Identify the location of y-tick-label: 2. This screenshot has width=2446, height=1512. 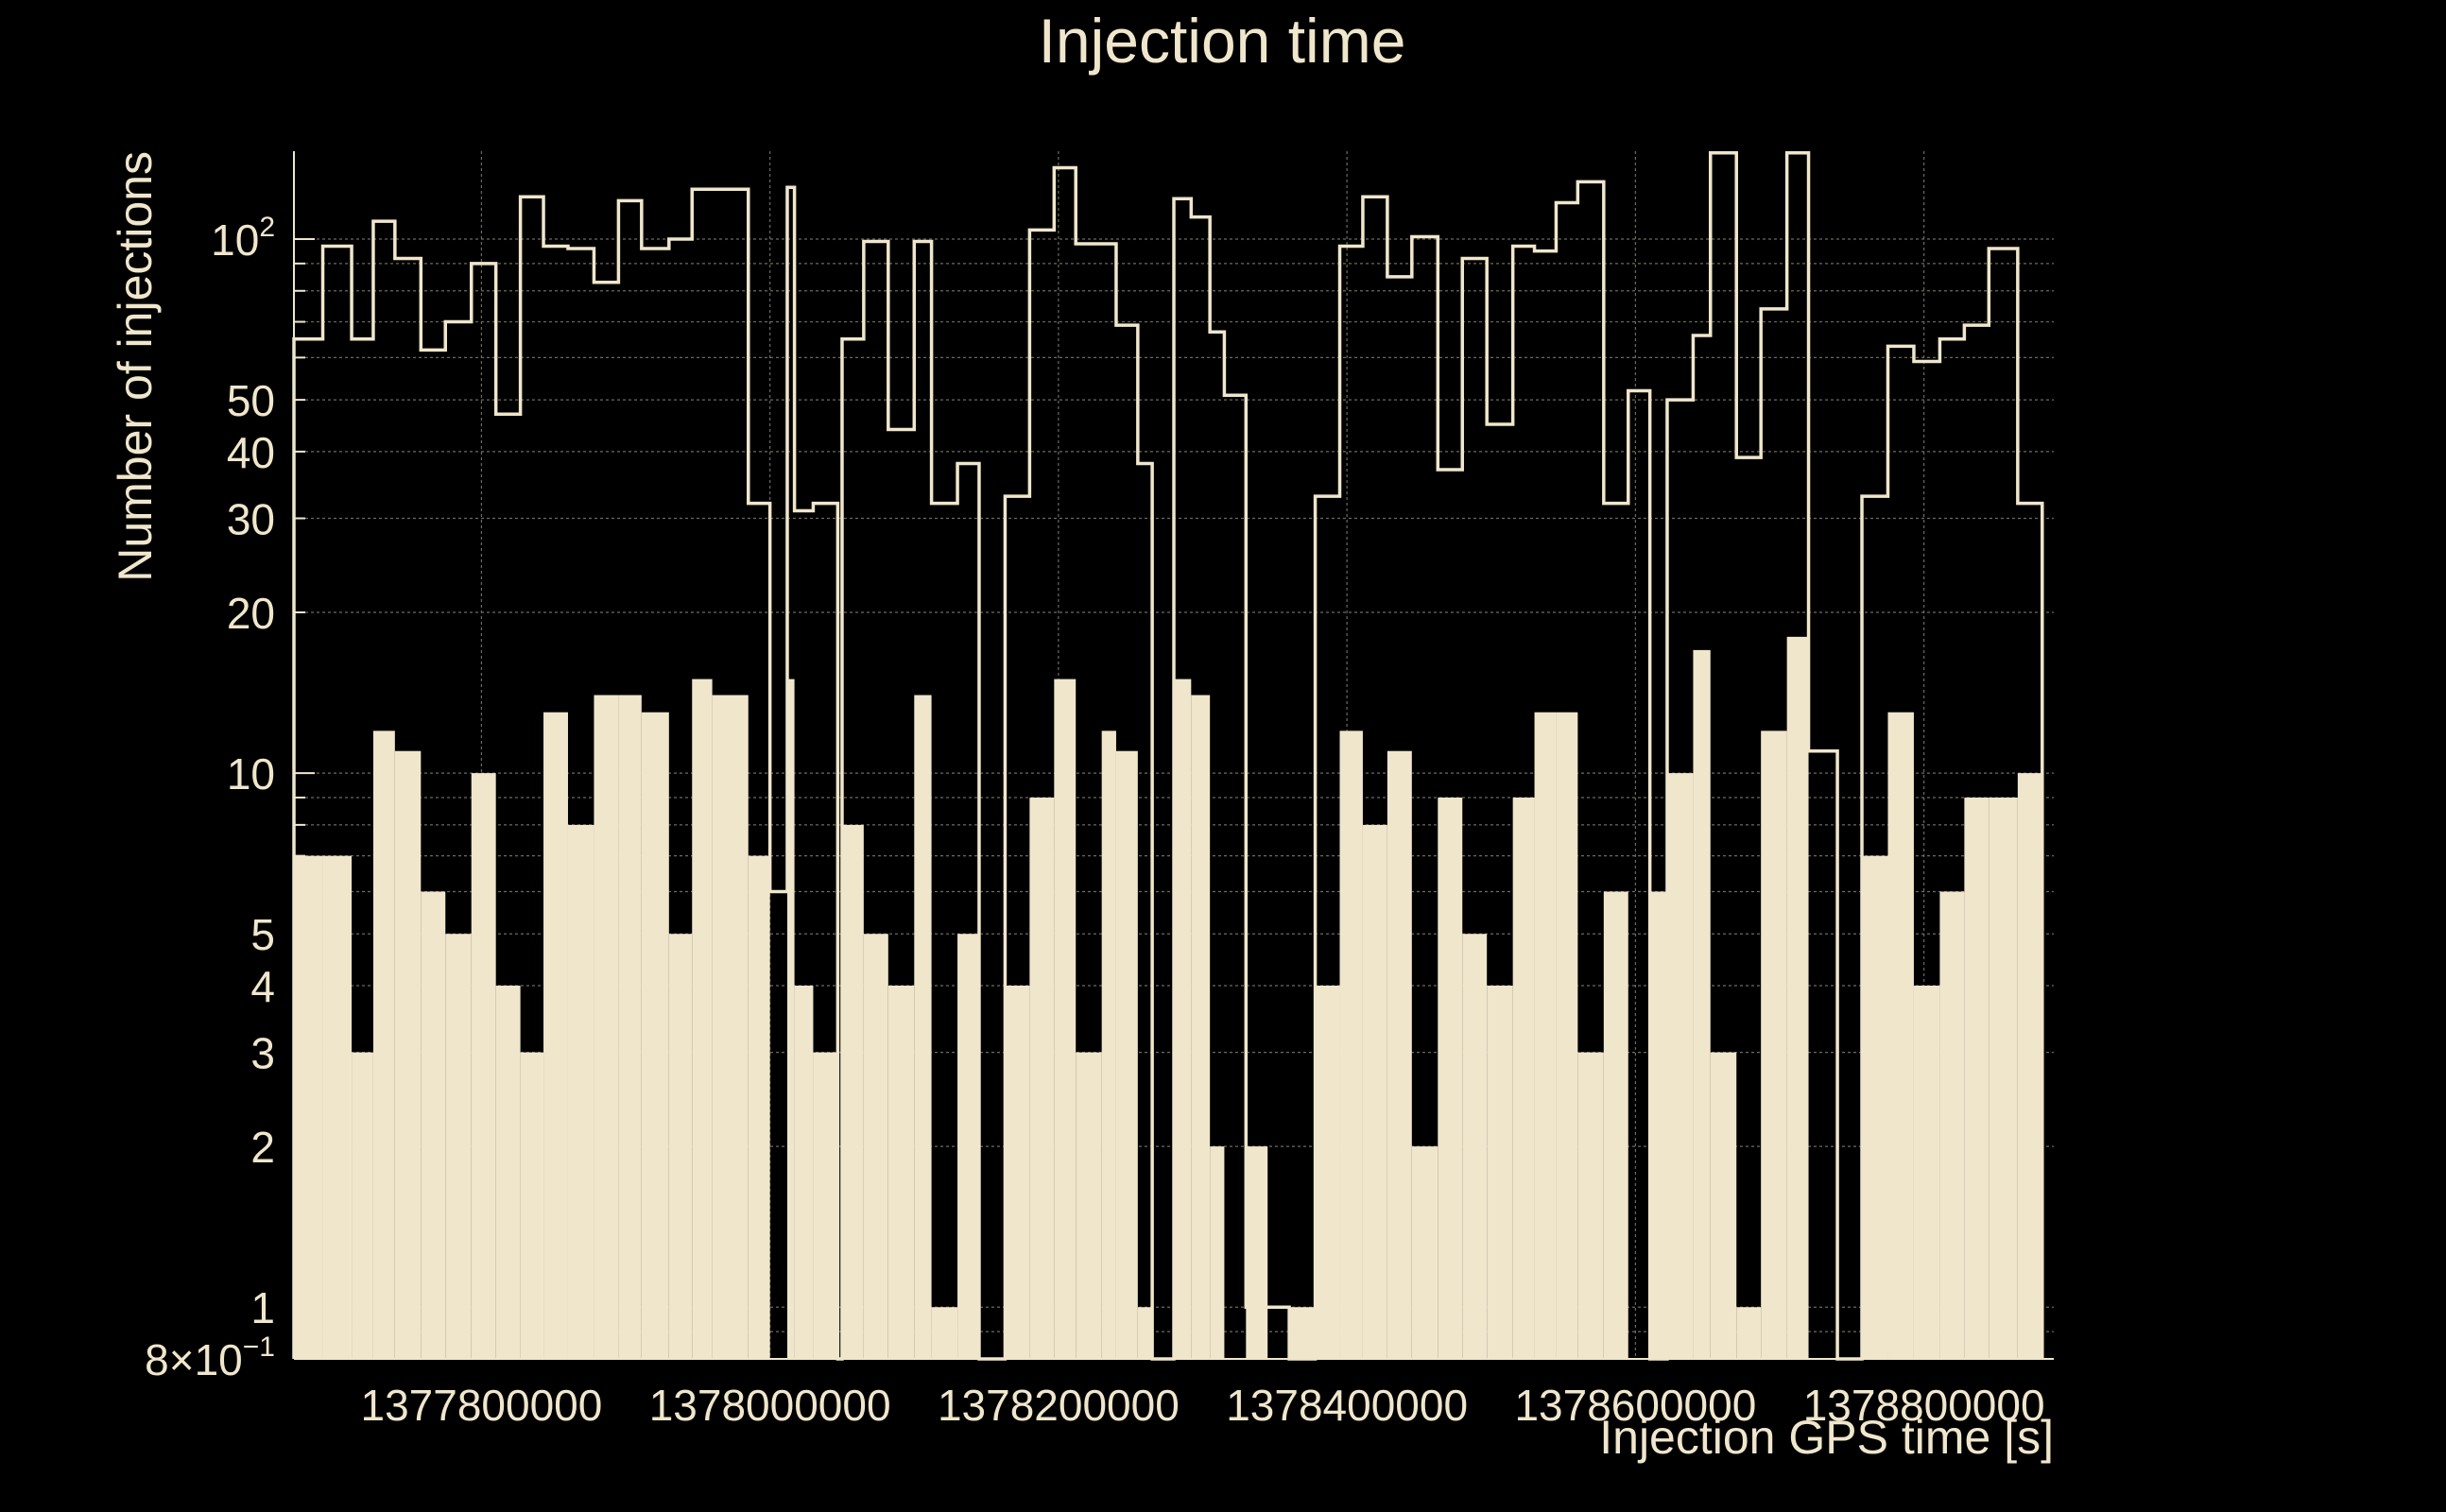
(262, 1147).